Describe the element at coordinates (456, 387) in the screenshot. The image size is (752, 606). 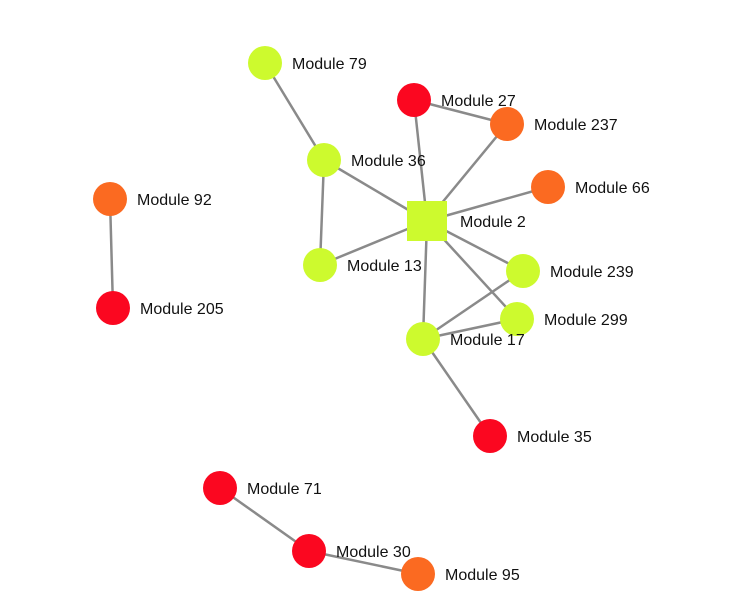
I see `edge-m17-m35` at that location.